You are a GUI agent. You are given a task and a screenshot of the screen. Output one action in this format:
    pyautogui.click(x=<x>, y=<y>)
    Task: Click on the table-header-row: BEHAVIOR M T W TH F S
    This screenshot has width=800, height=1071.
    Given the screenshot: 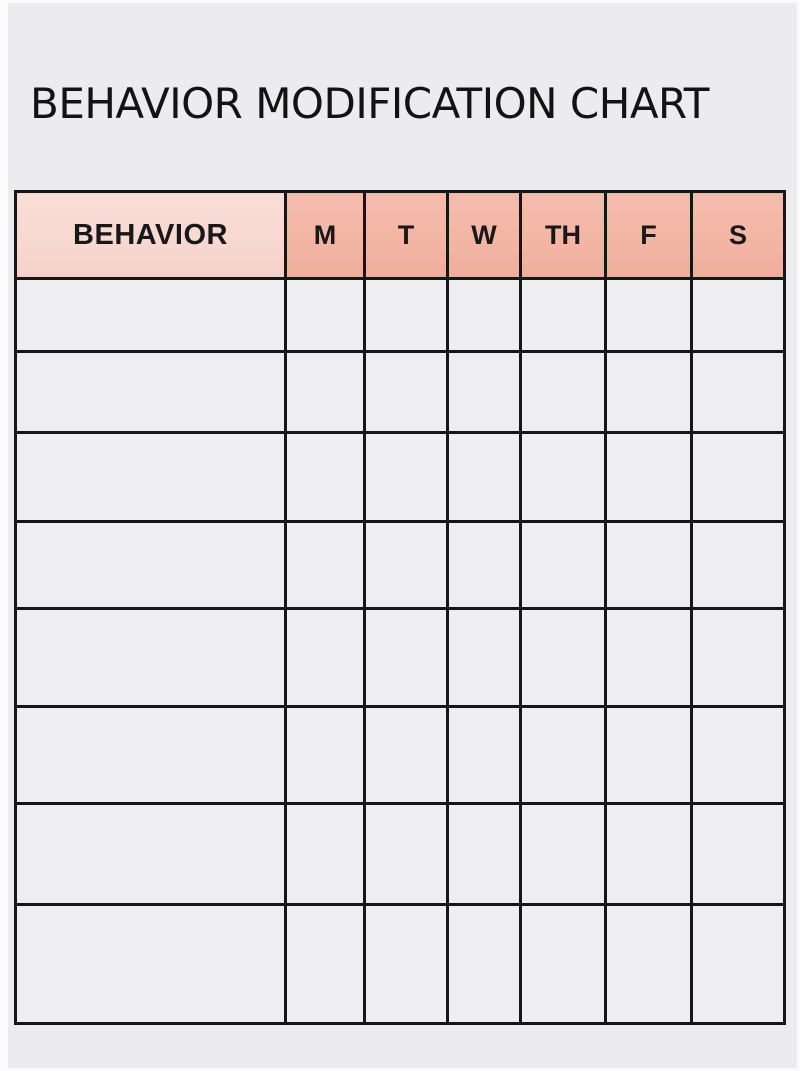 What is the action you would take?
    pyautogui.click(x=400, y=235)
    